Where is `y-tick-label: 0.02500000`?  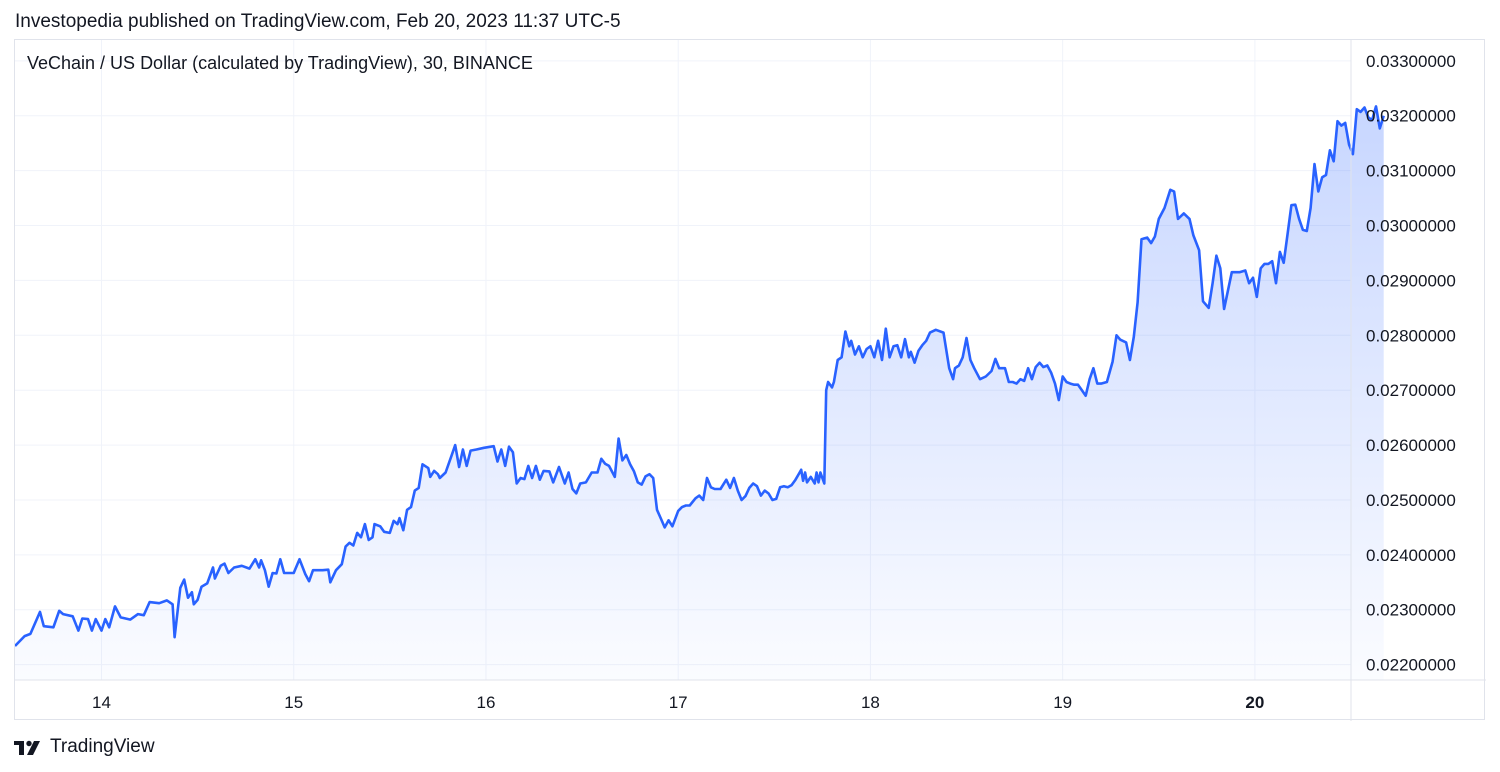
y-tick-label: 0.02500000 is located at coordinates (1411, 500).